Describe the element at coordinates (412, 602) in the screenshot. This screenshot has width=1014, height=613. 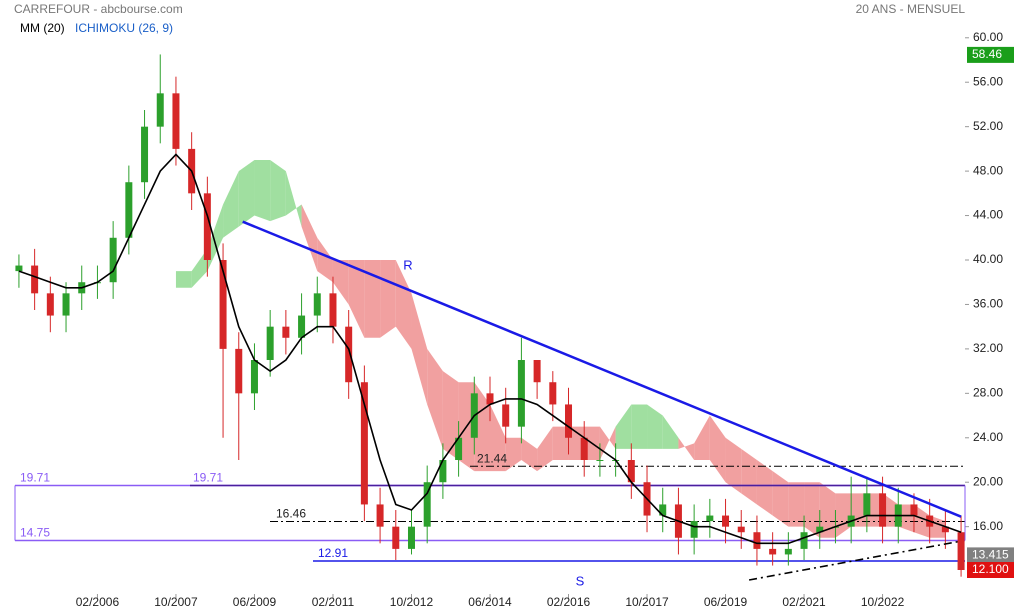
I see `x-tick-label: 10/2012` at that location.